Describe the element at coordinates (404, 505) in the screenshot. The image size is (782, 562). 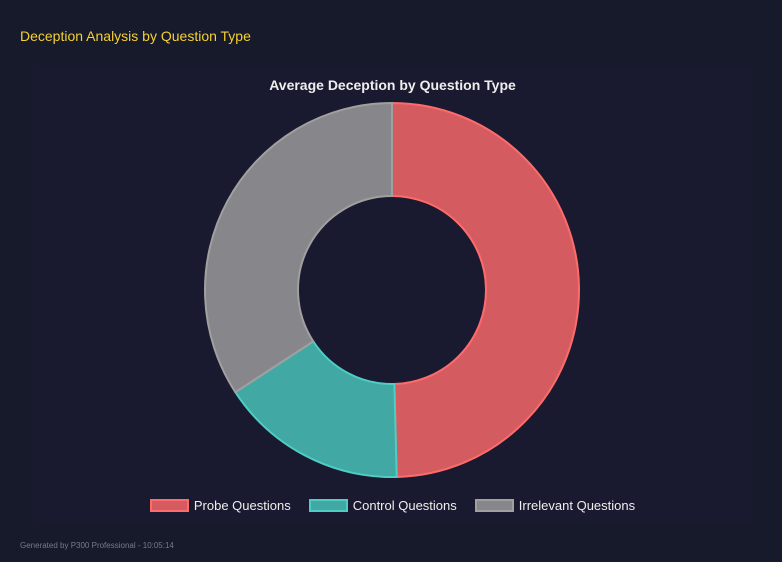
I see `legend-label: Control Questions` at that location.